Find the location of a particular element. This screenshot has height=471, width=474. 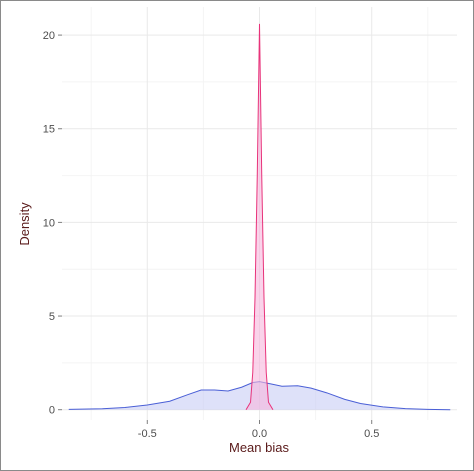

y-tick-label: 20 is located at coordinates (49, 36).